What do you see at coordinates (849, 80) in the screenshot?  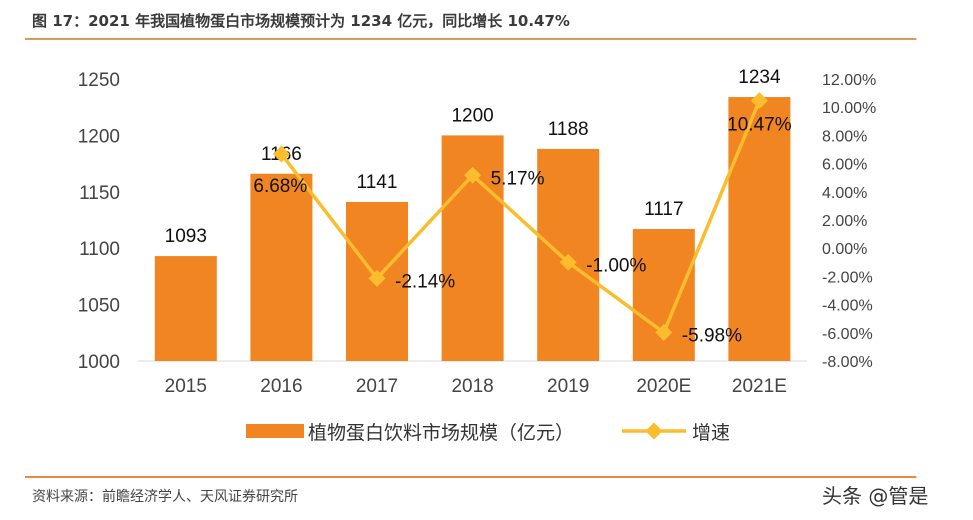 I see `right-axis-tick: 12.00%` at bounding box center [849, 80].